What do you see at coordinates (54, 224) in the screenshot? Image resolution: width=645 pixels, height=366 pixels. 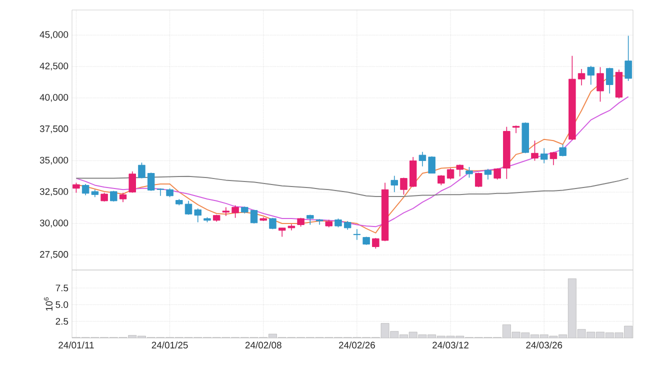 I see `y-tick-label: 30,000` at bounding box center [54, 224].